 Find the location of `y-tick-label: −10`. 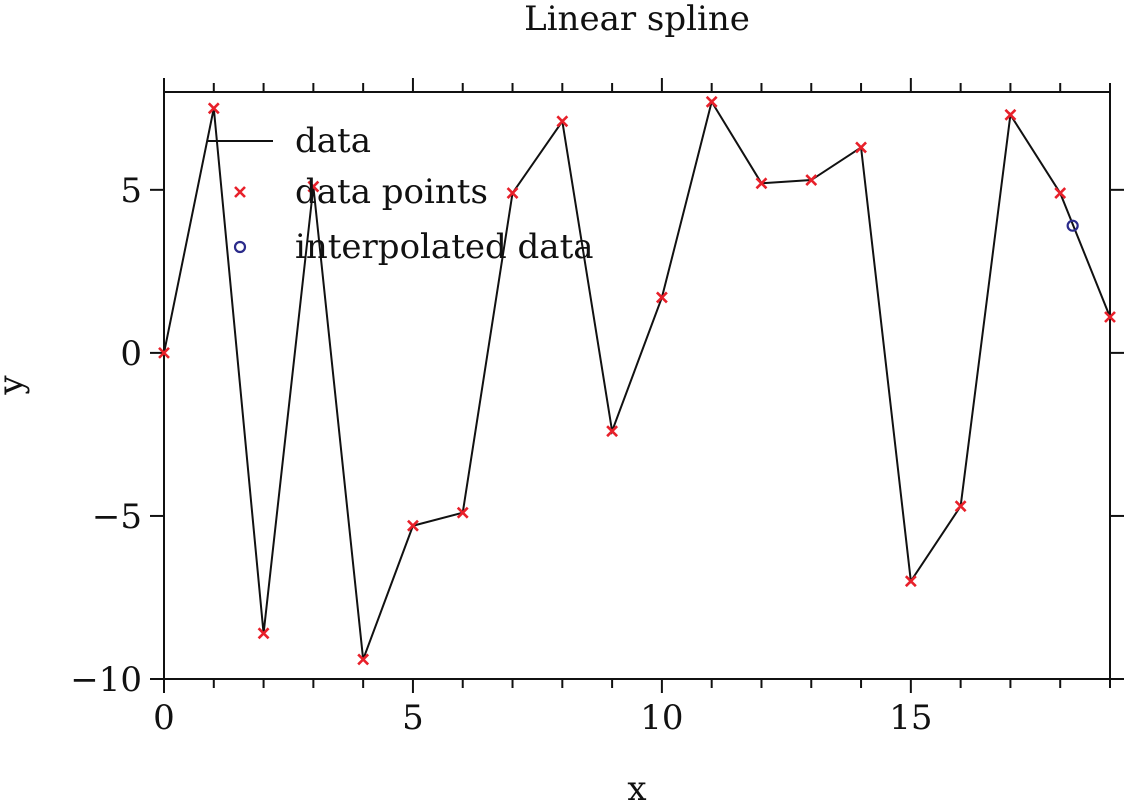

y-tick-label: −10 is located at coordinates (106, 680).